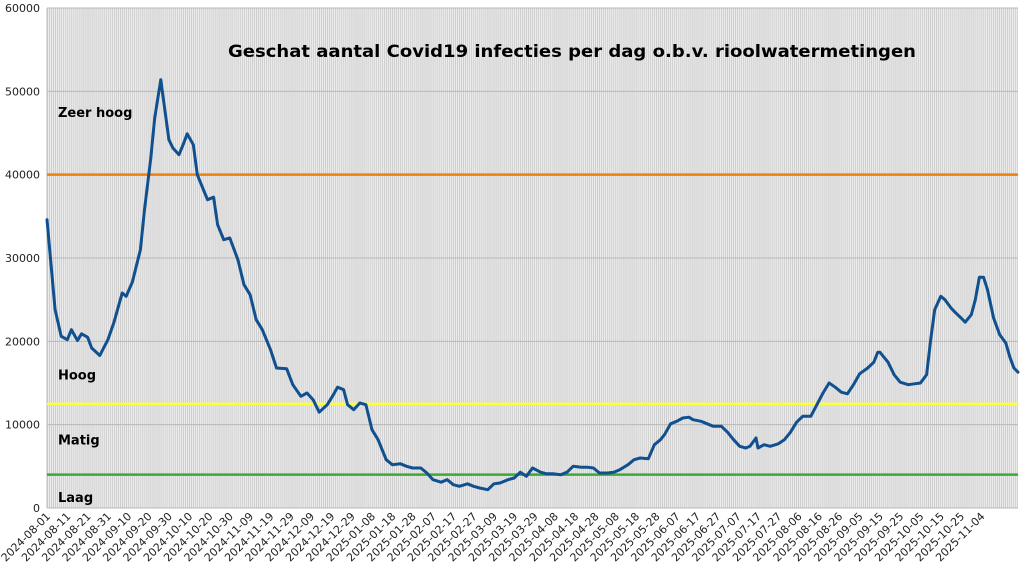  Describe the element at coordinates (22, 425) in the screenshot. I see `y-tick-label: 10000` at that location.